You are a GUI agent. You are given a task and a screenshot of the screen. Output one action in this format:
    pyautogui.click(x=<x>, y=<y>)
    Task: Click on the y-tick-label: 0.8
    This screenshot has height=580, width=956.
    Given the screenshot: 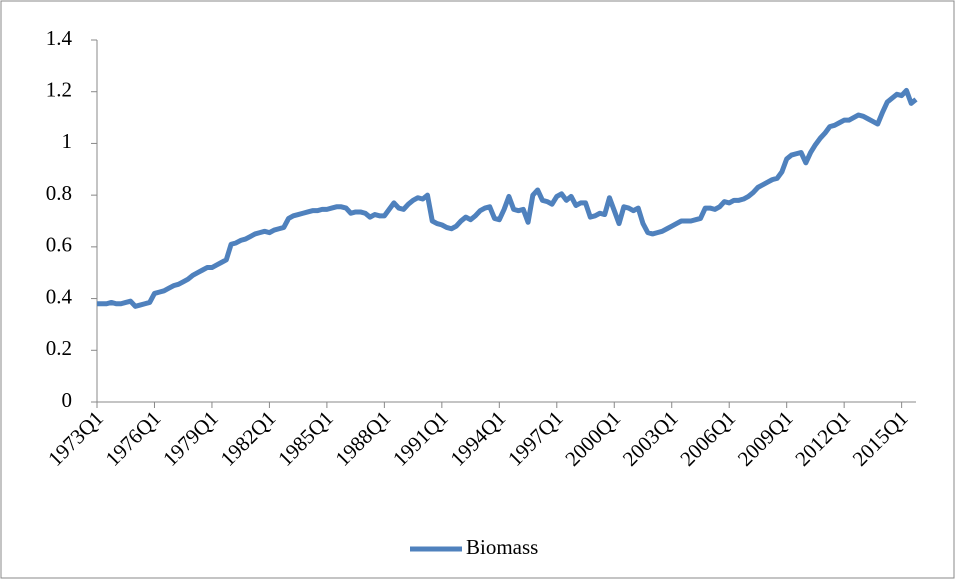 What is the action you would take?
    pyautogui.click(x=59, y=193)
    